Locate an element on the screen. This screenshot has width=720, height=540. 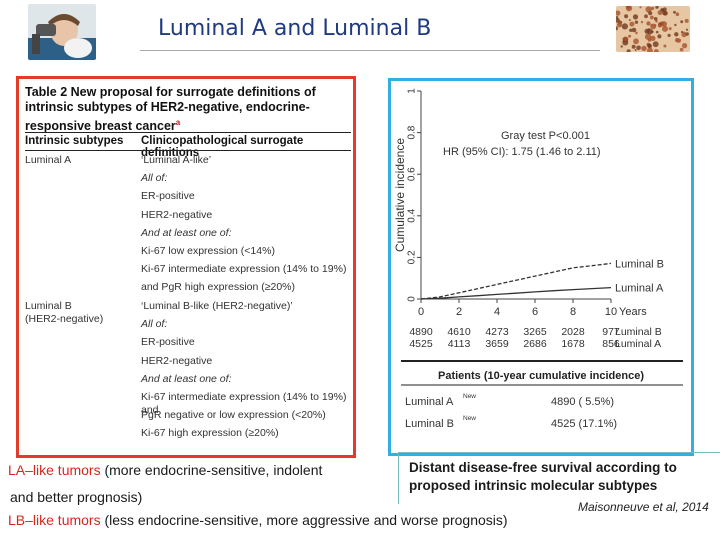
at-risk-value: 4113 is located at coordinates (459, 344).